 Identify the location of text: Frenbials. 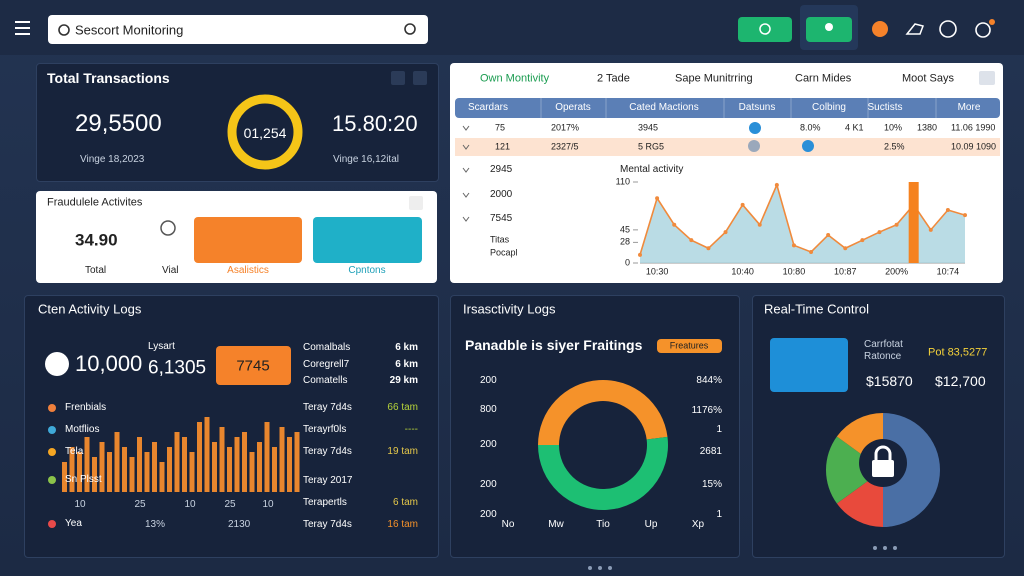
(86, 407).